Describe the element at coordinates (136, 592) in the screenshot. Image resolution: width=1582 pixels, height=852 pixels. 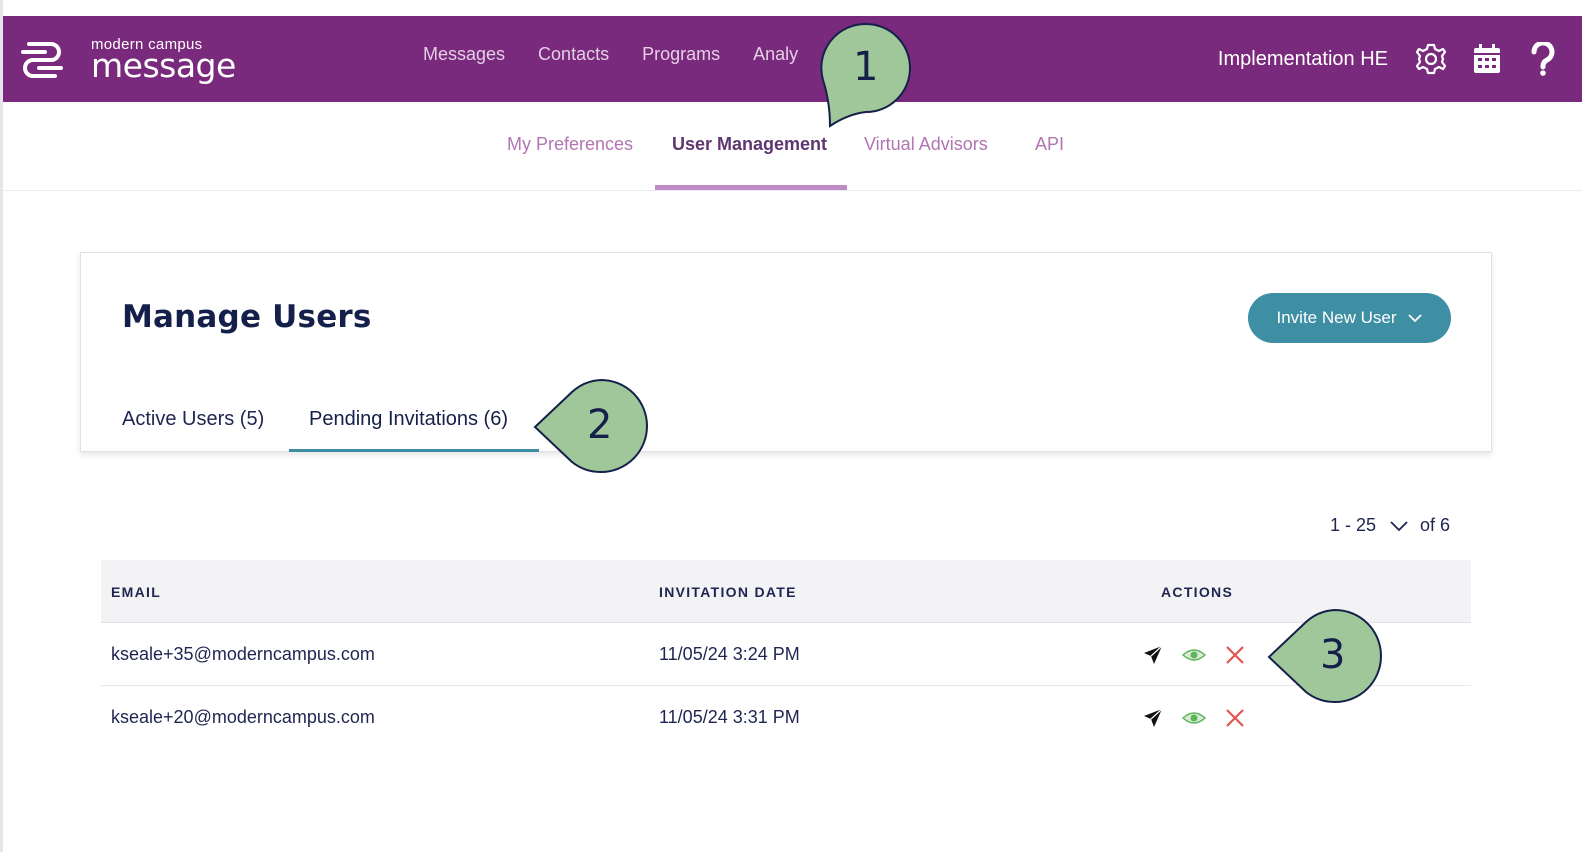
I see `column-header-email: EMAIL` at that location.